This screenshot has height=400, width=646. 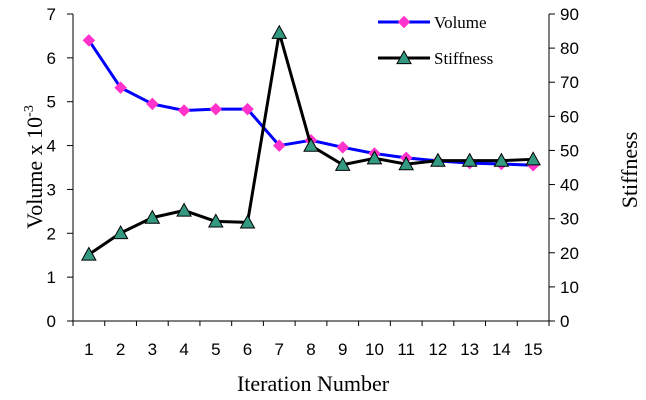 I want to click on right-tick-label: 10, so click(x=569, y=287).